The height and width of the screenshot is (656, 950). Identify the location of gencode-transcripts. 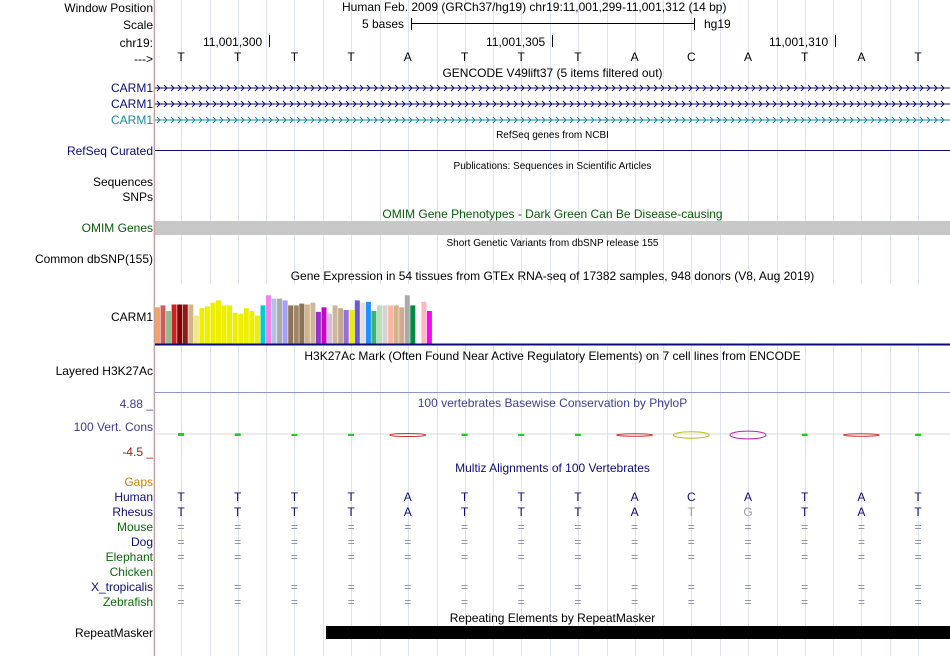
(552, 104).